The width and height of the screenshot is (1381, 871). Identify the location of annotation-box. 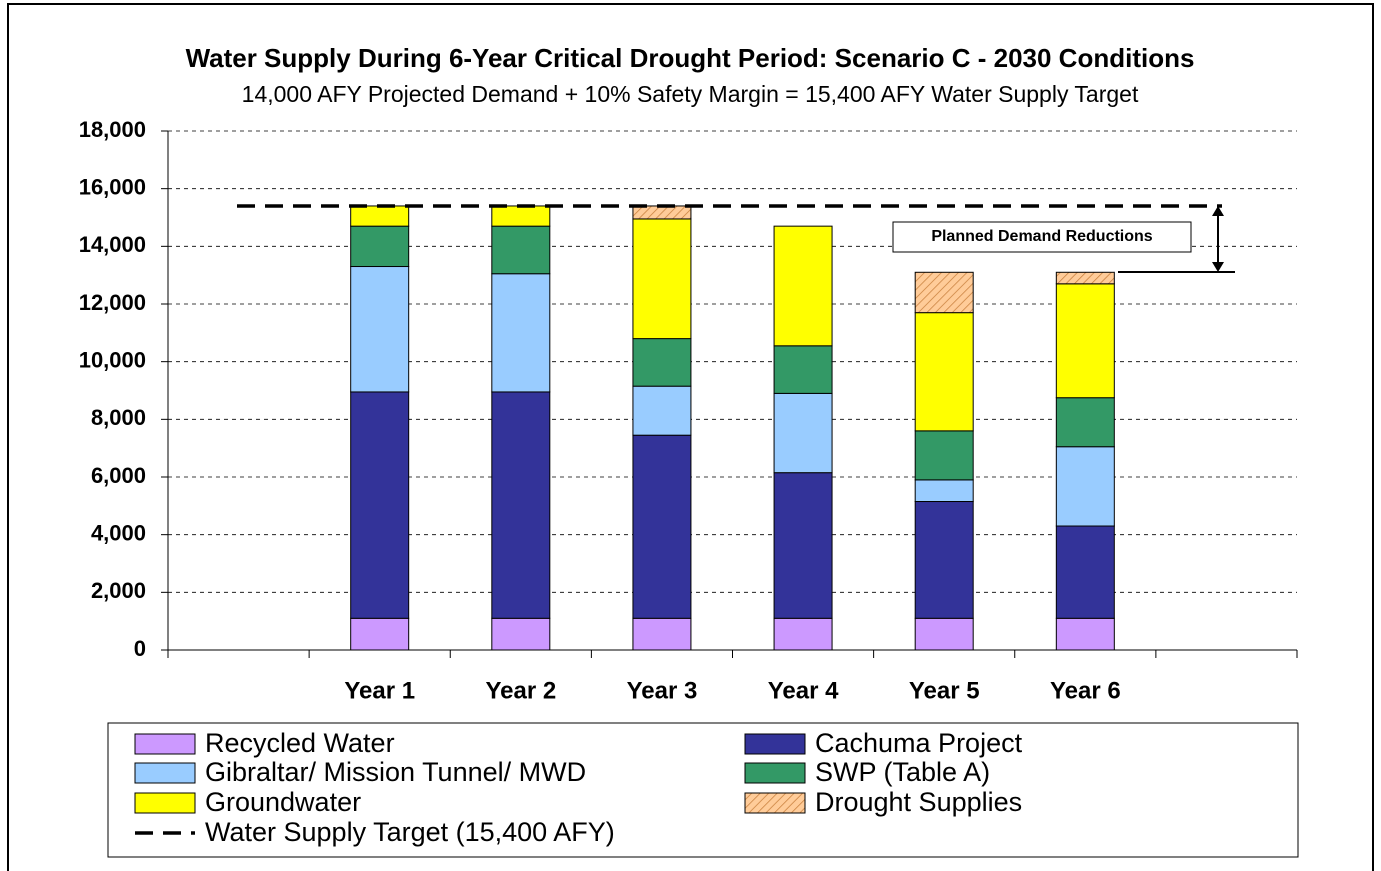
(1042, 237).